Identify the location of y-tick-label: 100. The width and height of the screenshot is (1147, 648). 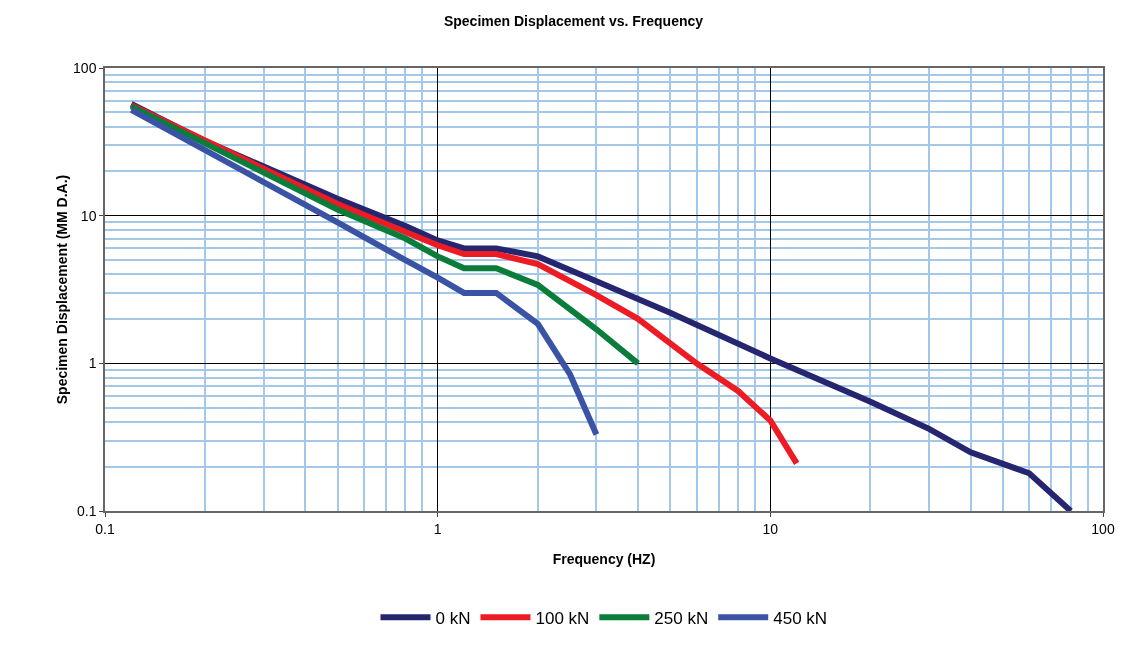
(85, 67).